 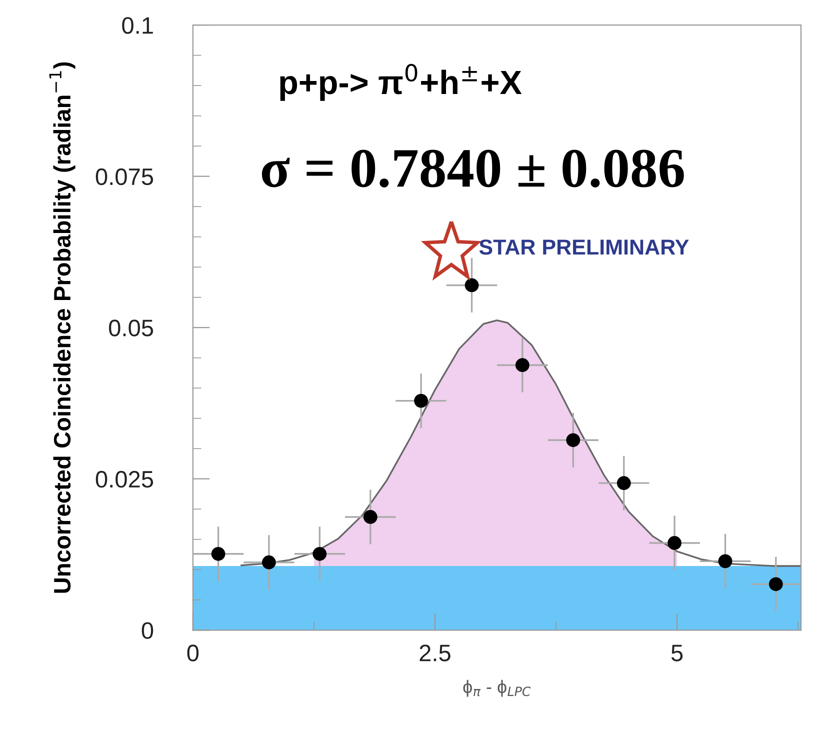 What do you see at coordinates (131, 328) in the screenshot?
I see `y-tick-label: 0.05` at bounding box center [131, 328].